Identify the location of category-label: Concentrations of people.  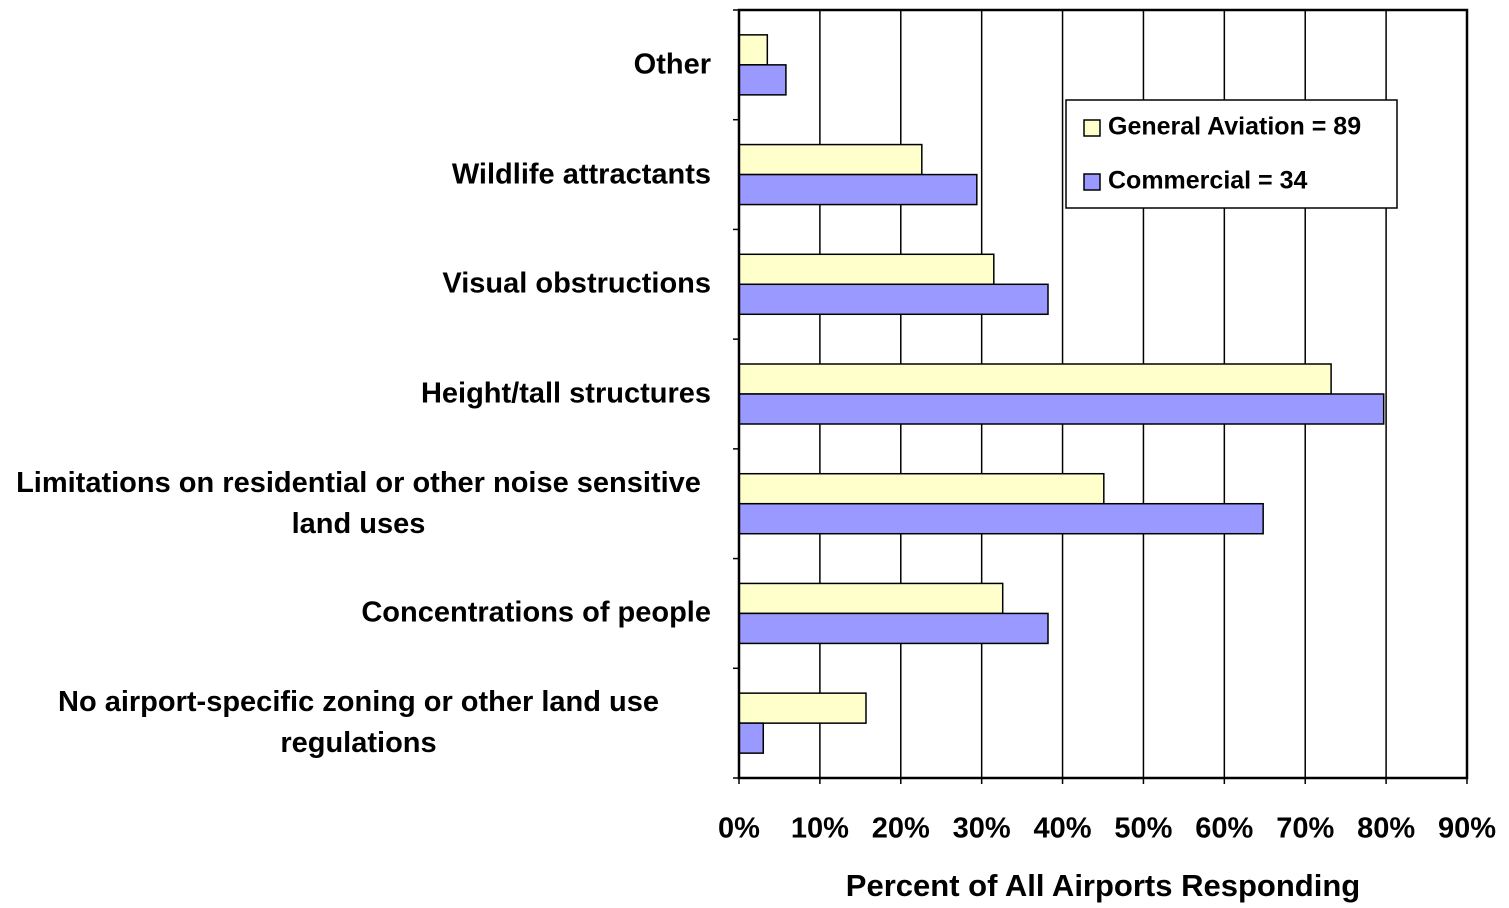
(536, 612).